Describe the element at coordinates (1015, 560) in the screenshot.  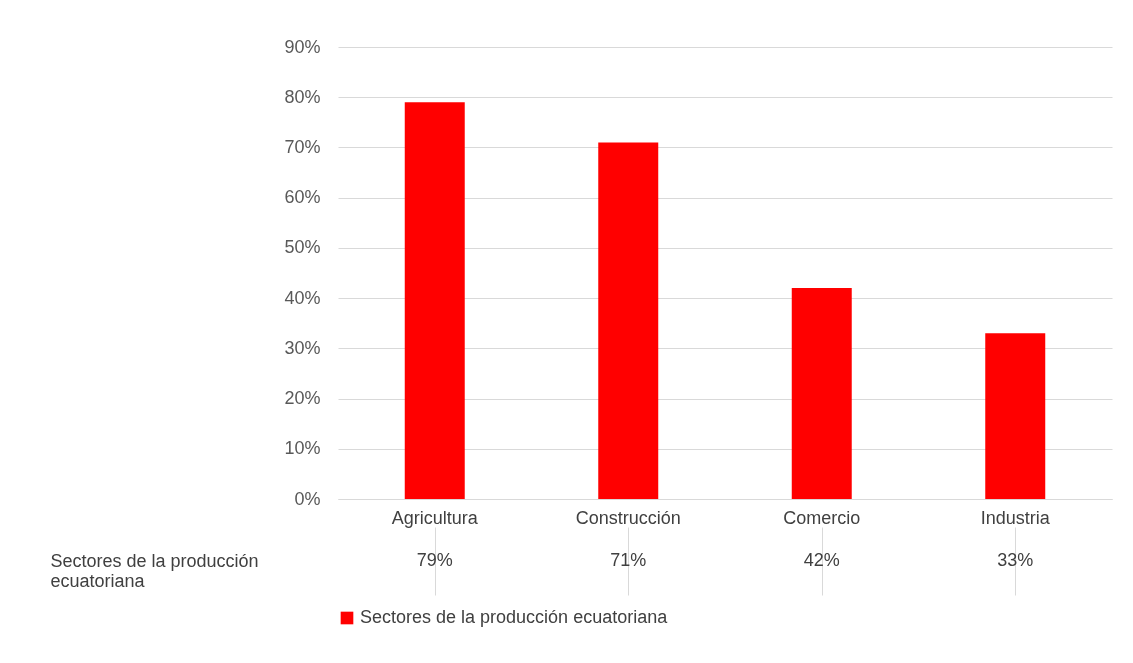
I see `data-label: 33%` at that location.